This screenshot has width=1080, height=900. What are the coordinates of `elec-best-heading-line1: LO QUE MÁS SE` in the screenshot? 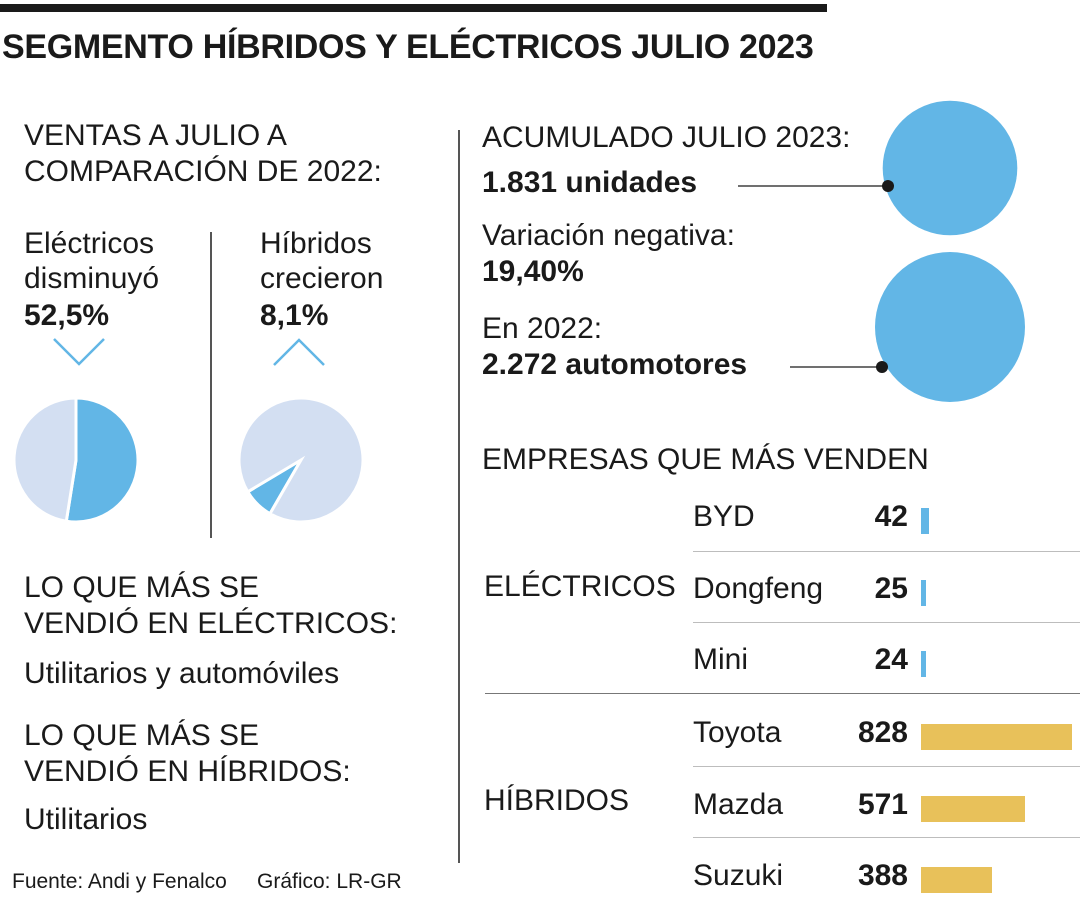 It's located at (142, 587).